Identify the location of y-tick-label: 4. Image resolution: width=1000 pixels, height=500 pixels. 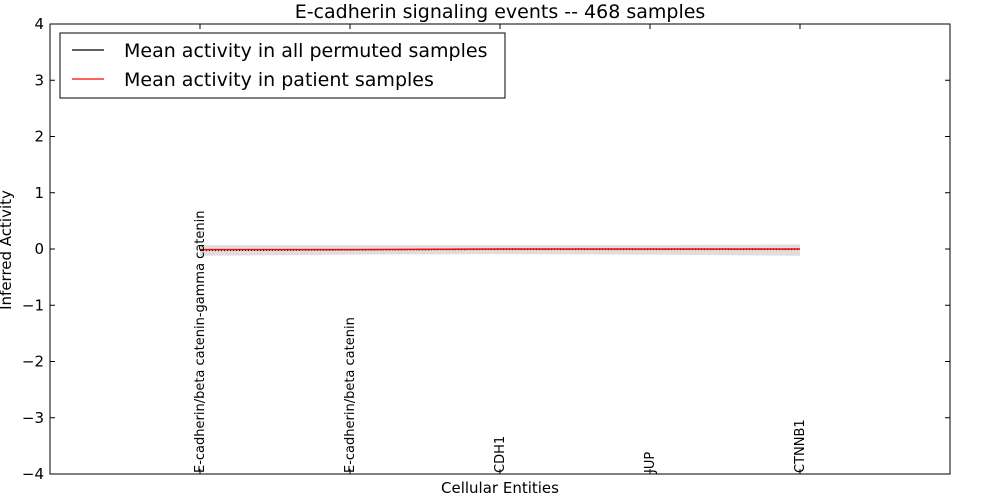
(39, 24).